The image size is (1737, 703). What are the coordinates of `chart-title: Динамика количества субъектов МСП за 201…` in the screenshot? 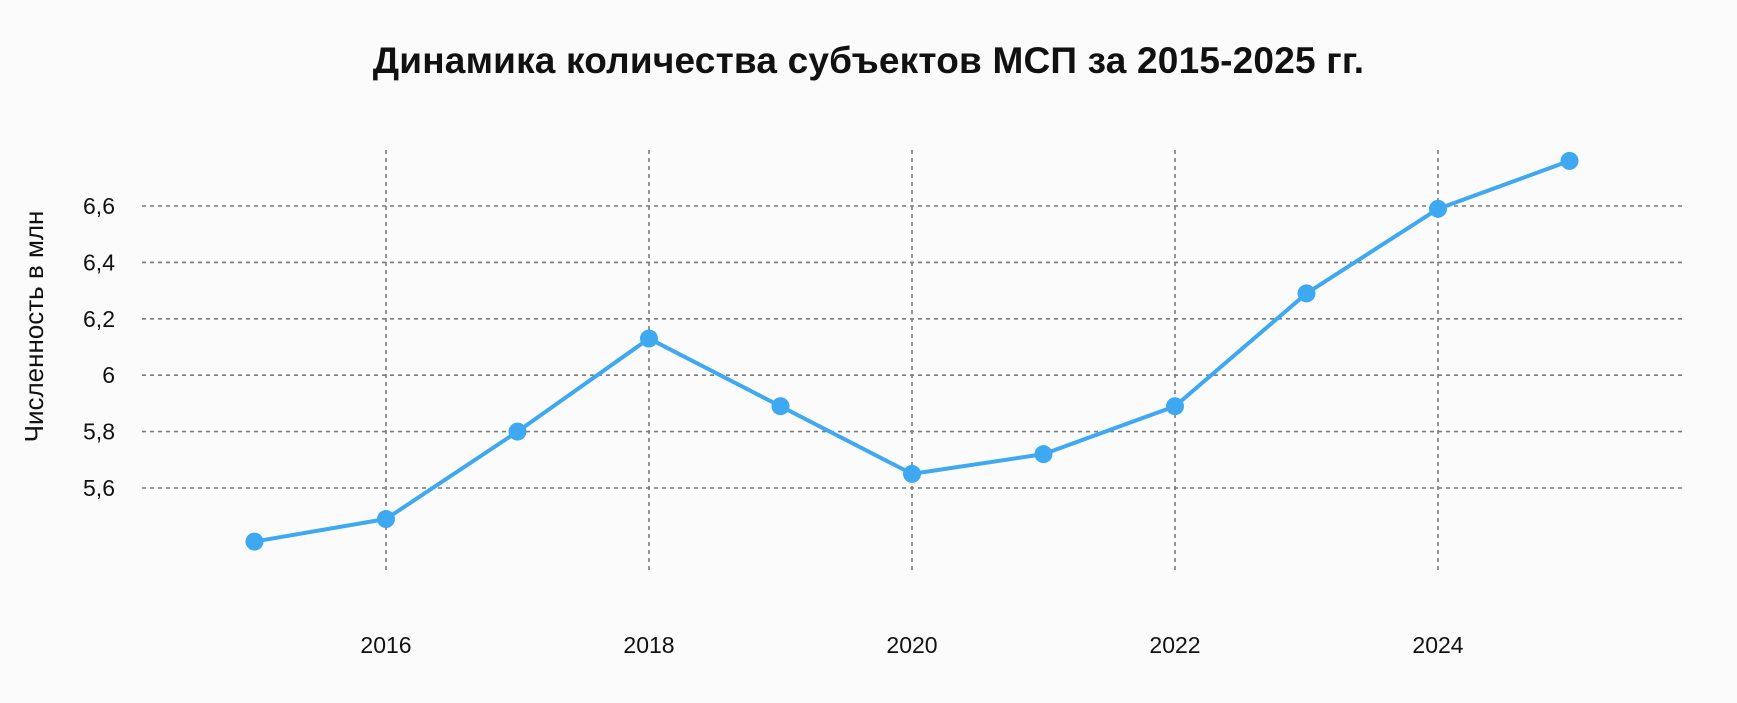 It's located at (868, 60).